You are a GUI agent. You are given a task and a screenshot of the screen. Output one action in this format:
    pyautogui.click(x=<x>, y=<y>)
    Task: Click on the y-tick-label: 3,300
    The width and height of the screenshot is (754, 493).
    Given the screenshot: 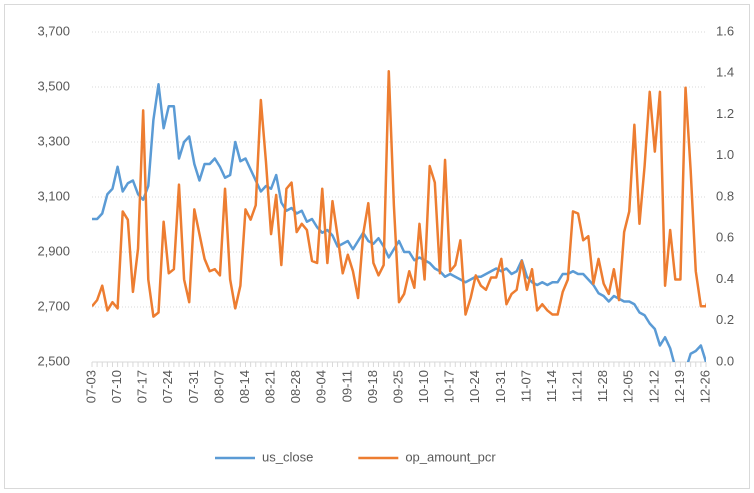 What is the action you would take?
    pyautogui.click(x=53, y=140)
    